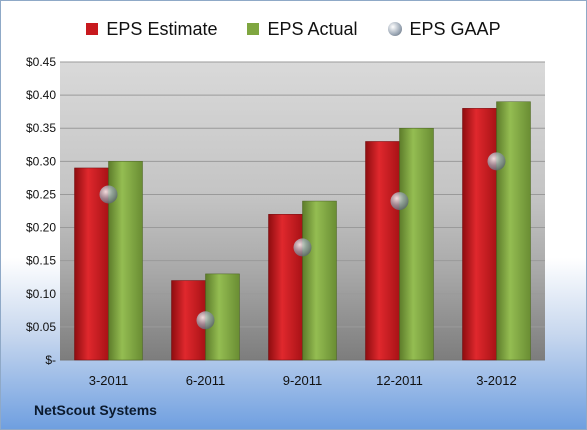 This screenshot has height=430, width=587. I want to click on y-tick-label: $0.20, so click(41, 228).